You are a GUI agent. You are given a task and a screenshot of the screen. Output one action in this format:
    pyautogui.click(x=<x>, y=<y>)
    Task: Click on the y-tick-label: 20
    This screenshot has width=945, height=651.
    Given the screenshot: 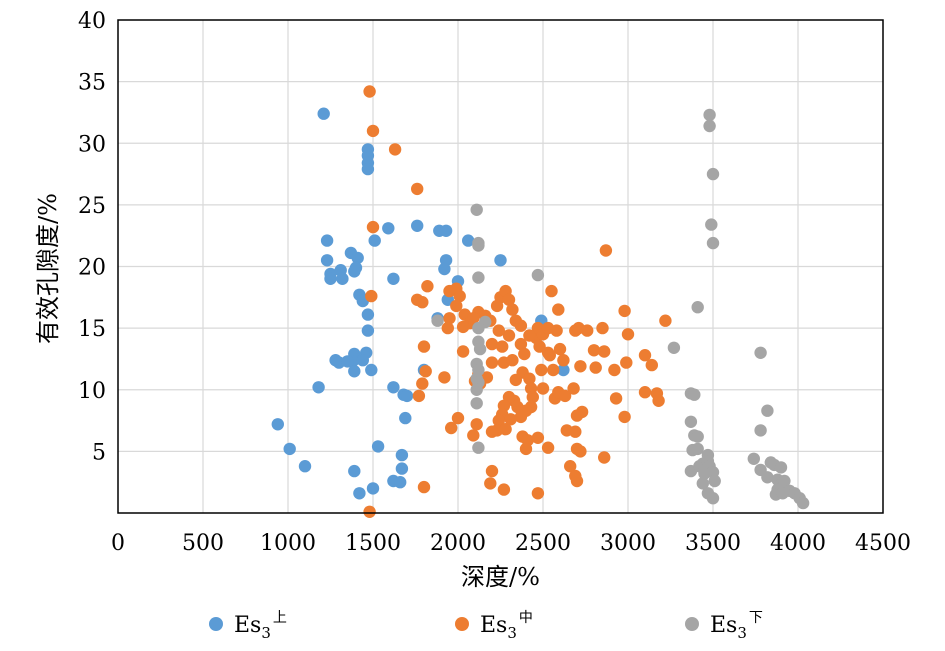 What is the action you would take?
    pyautogui.click(x=92, y=268)
    